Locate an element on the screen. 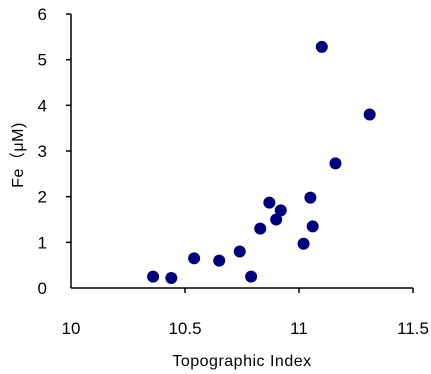 This screenshot has width=431, height=374. y-axis-title: Fe（μM) is located at coordinates (18, 155).